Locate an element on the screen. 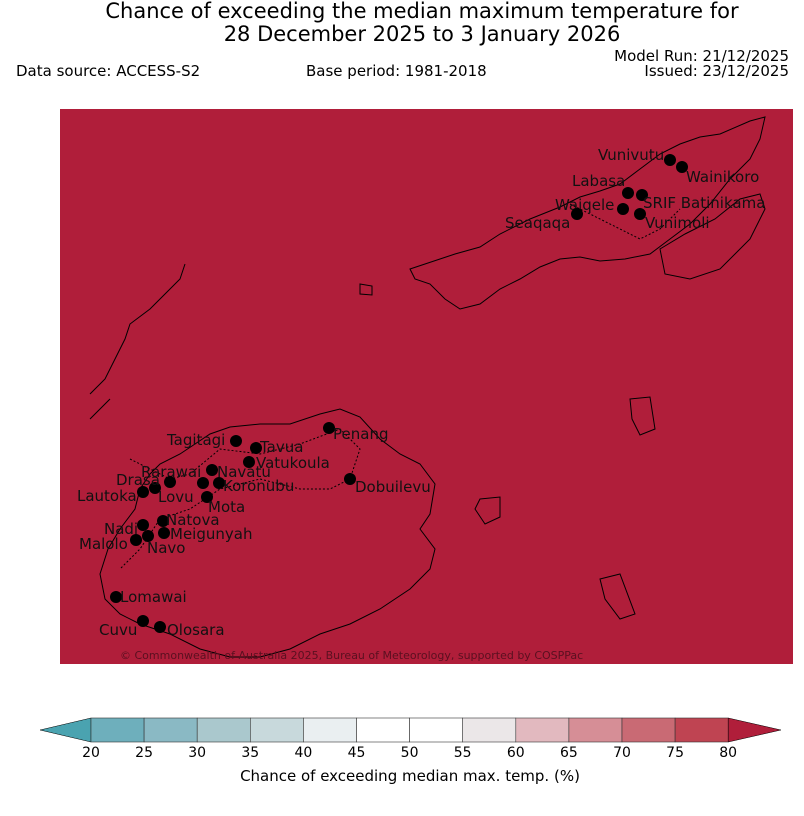 This screenshot has height=816, width=804. taveuni-outline is located at coordinates (712, 236).